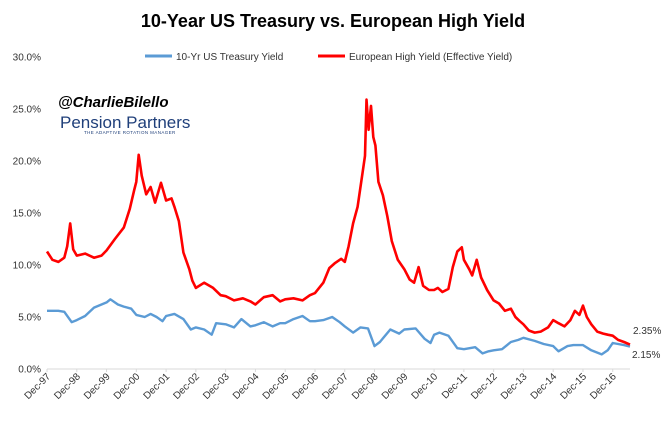  Describe the element at coordinates (130, 132) in the screenshot. I see `watermark-tagline: THE ADAPTIVE ROTATION MANAGER` at that location.